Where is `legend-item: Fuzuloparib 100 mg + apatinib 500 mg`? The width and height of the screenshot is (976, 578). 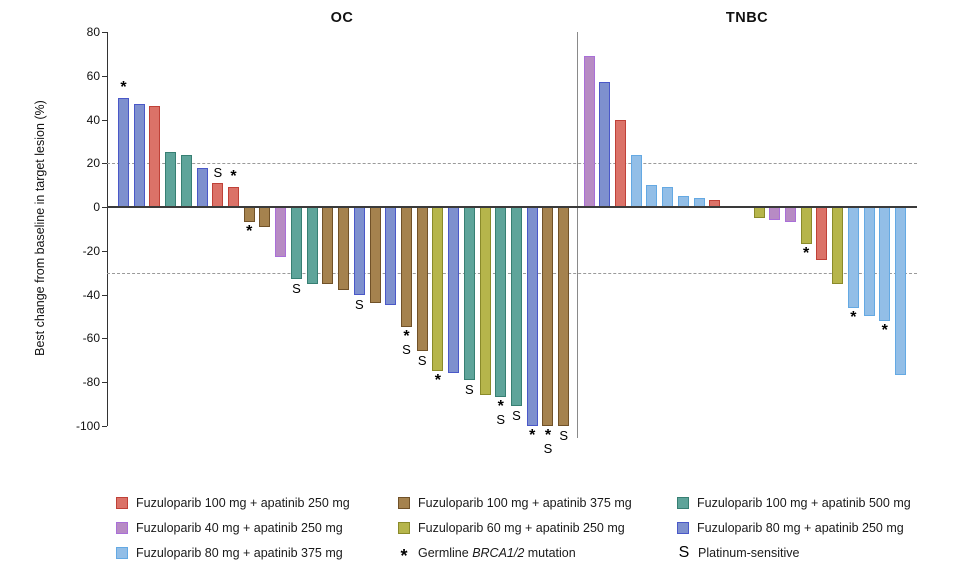
legend-item: Fuzuloparib 100 mg + apatinib 500 mg is located at coordinates (794, 502).